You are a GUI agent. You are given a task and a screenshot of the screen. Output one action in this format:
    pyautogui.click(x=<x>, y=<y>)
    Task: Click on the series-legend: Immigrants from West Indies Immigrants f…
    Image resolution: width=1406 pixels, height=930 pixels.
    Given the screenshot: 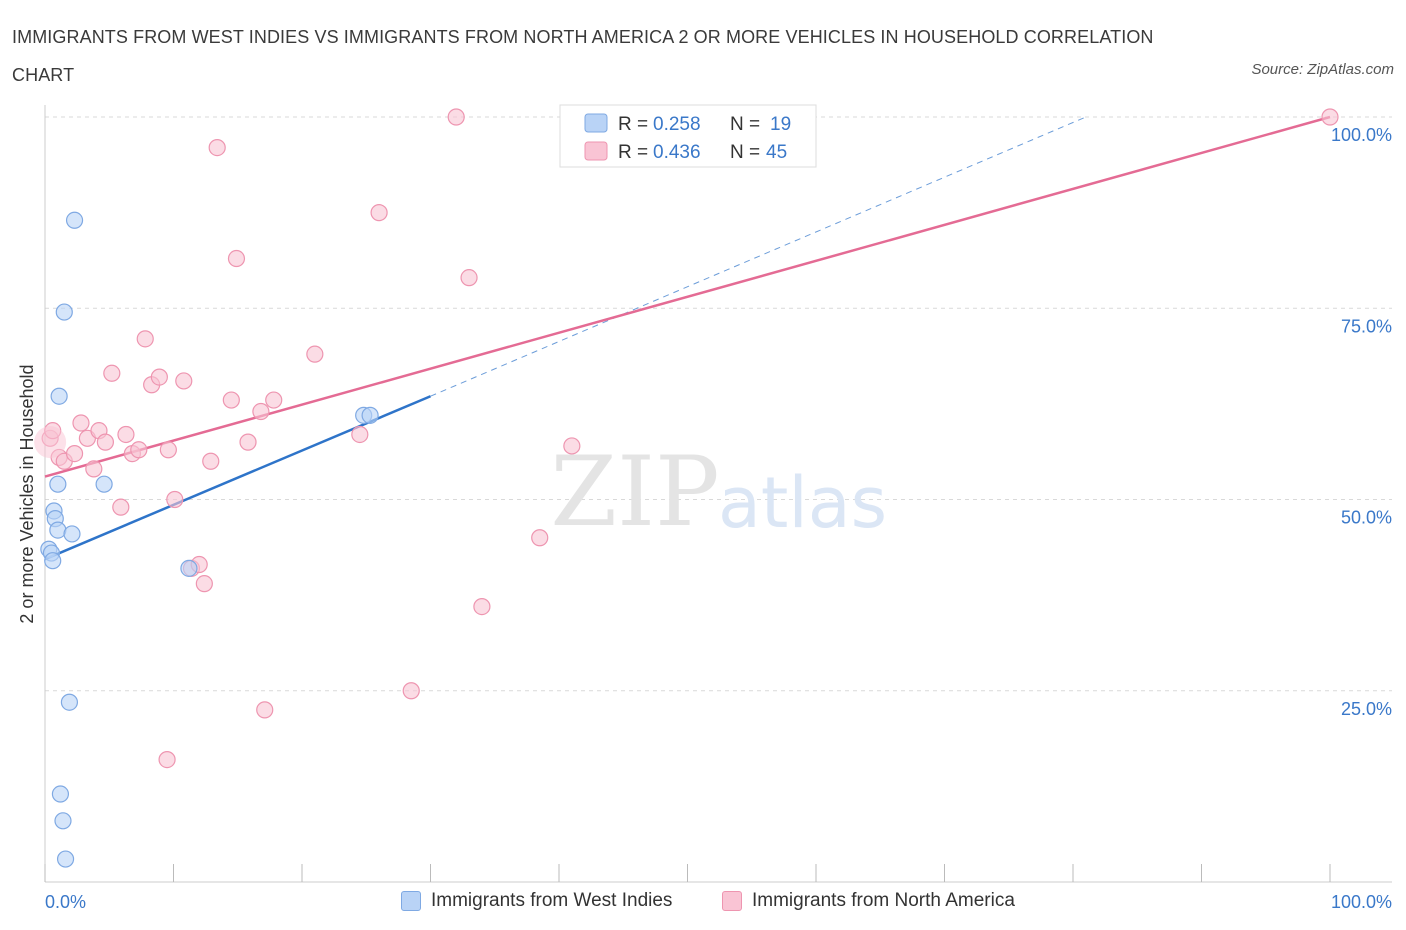 What is the action you would take?
    pyautogui.click(x=703, y=902)
    